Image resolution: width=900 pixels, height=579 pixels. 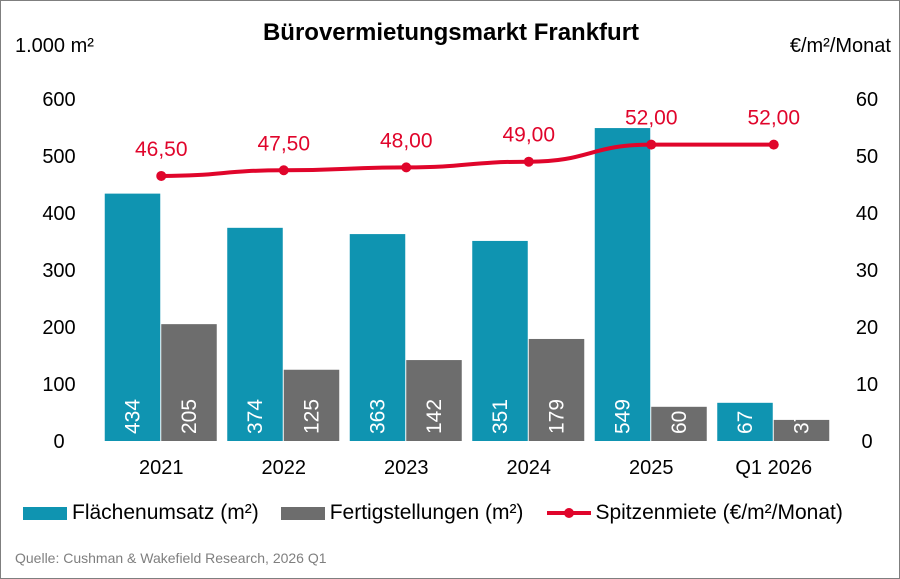 I want to click on legend-swatch-gray, so click(x=302, y=513).